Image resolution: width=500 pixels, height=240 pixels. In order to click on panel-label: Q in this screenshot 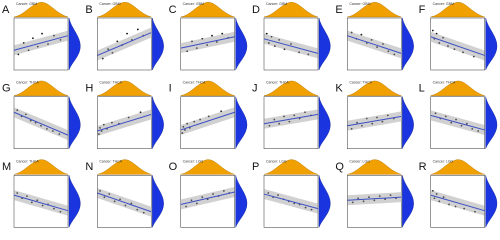, I will do `click(339, 167)`.